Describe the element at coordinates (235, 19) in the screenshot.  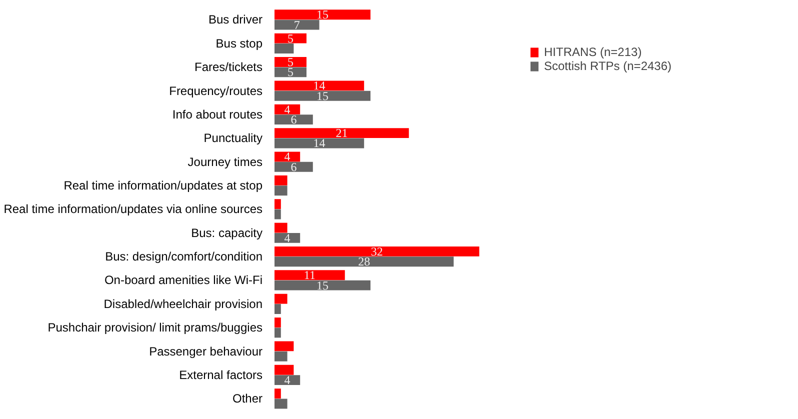
I see `y-tick-label: Bus driver` at that location.